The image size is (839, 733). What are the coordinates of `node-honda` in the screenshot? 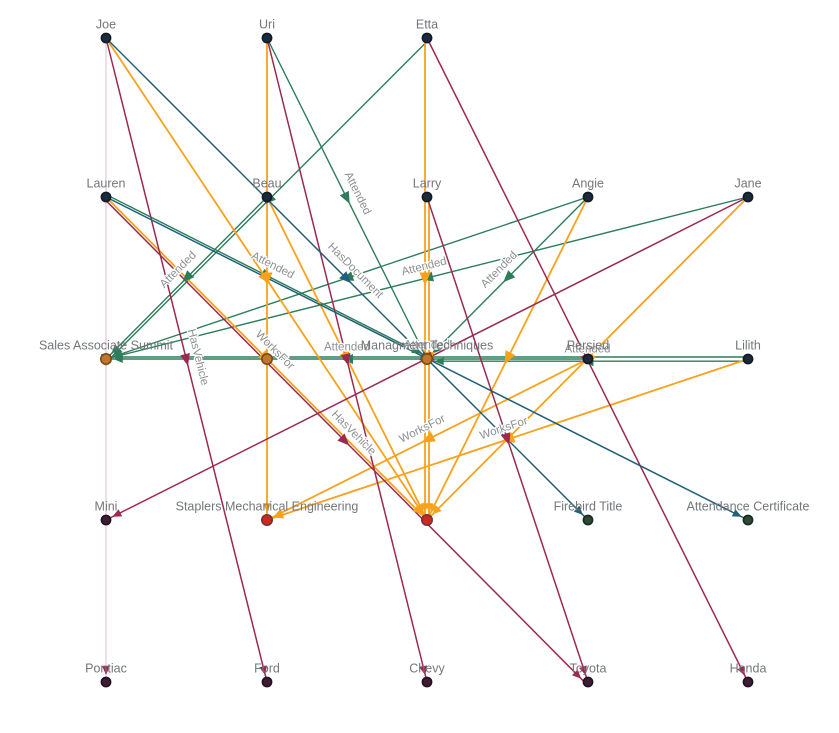 It's located at (748, 682).